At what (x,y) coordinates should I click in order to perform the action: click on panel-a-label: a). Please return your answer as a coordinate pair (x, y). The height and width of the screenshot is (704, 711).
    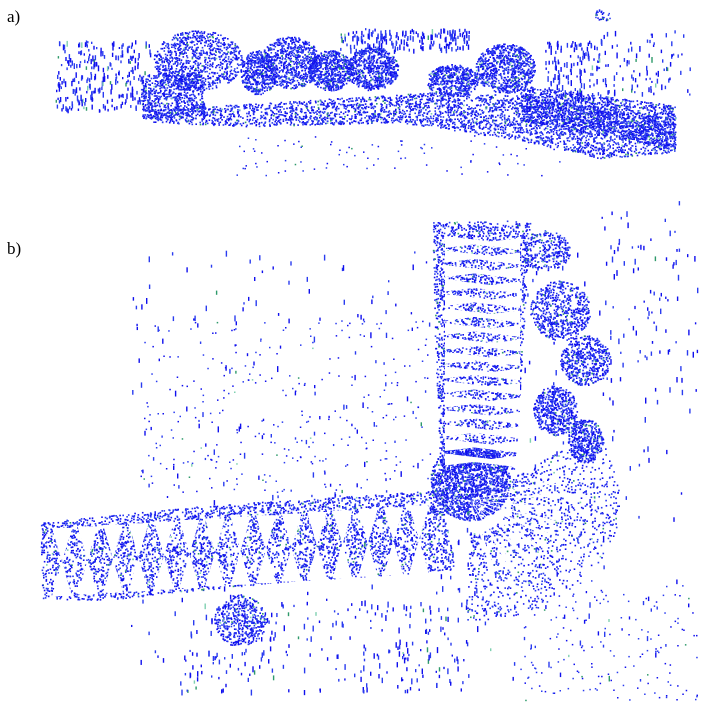
    Looking at the image, I should click on (13, 16).